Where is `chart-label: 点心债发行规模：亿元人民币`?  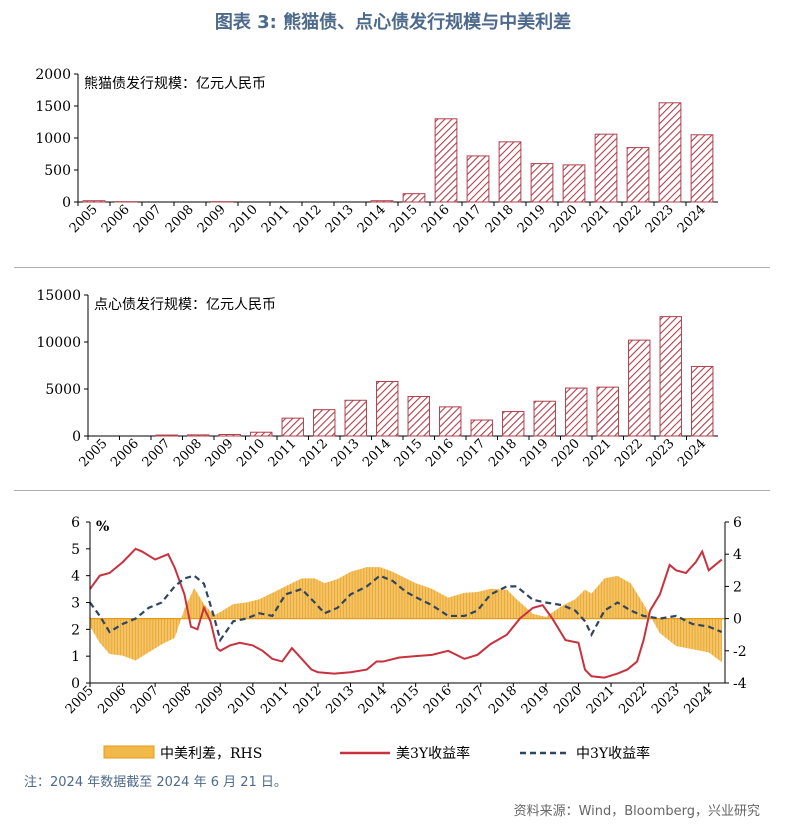 chart-label: 点心债发行规模：亿元人民币 is located at coordinates (185, 305).